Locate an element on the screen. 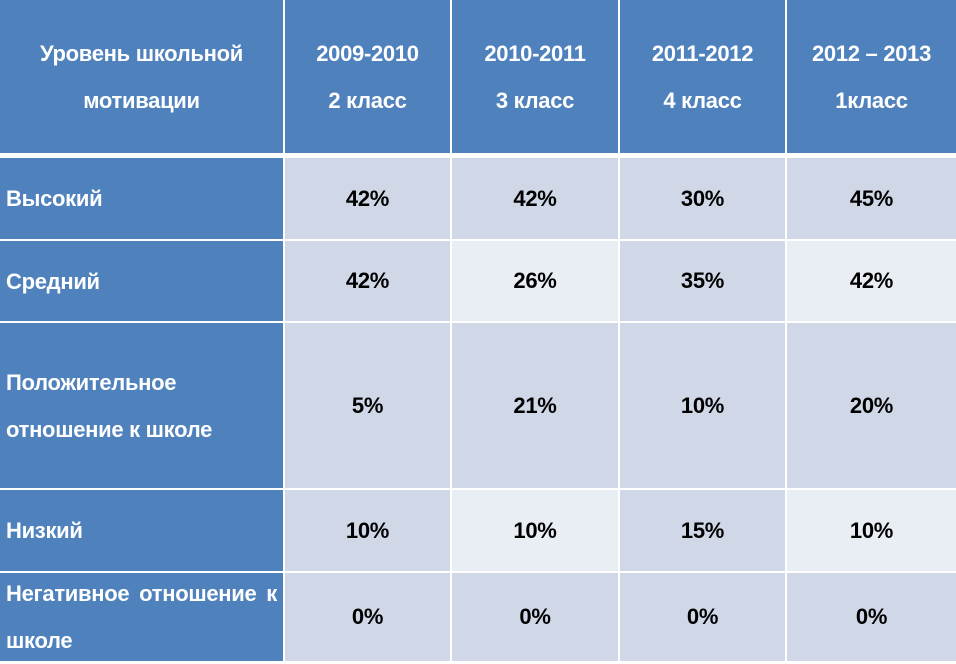  header-year: 2011-2012 is located at coordinates (702, 53).